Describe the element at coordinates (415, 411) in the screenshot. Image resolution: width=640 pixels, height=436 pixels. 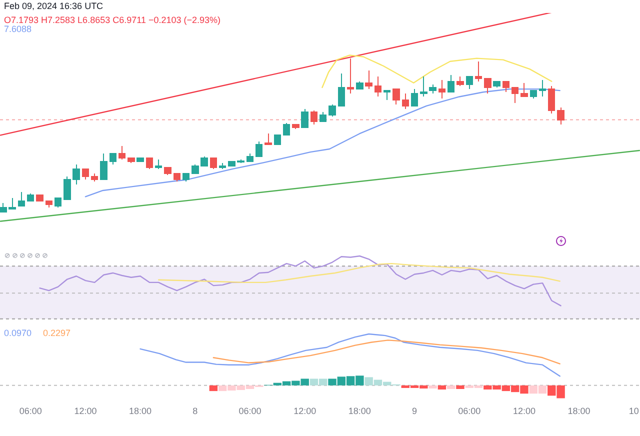
I see `x-tick-label: 9` at that location.